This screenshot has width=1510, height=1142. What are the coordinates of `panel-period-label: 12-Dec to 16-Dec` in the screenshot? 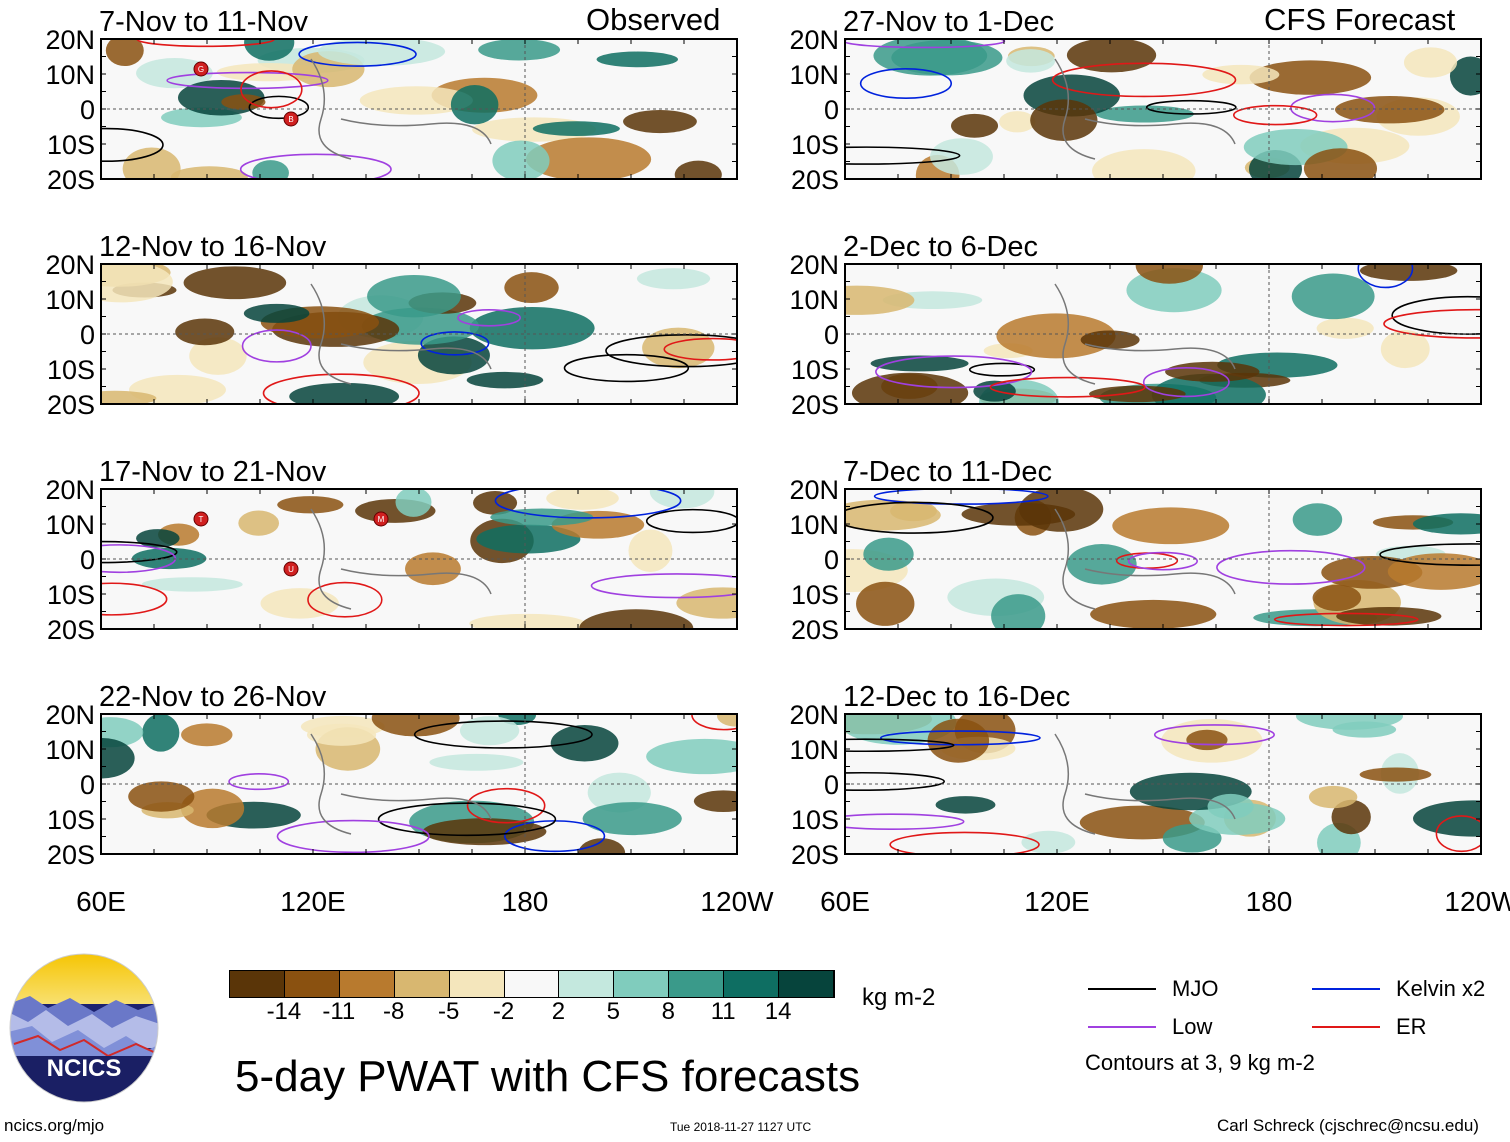 It's located at (956, 697).